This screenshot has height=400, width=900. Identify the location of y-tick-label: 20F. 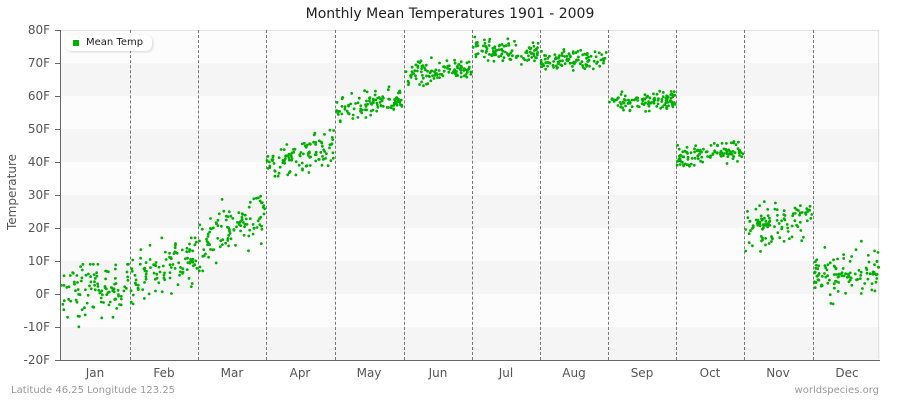
(38, 228).